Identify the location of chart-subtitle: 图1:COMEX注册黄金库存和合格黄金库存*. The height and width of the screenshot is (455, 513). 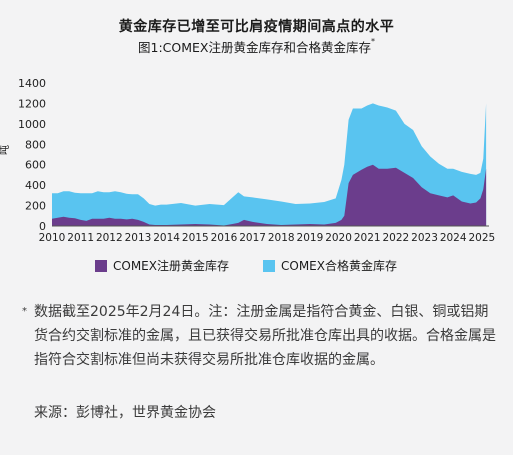
(256, 46).